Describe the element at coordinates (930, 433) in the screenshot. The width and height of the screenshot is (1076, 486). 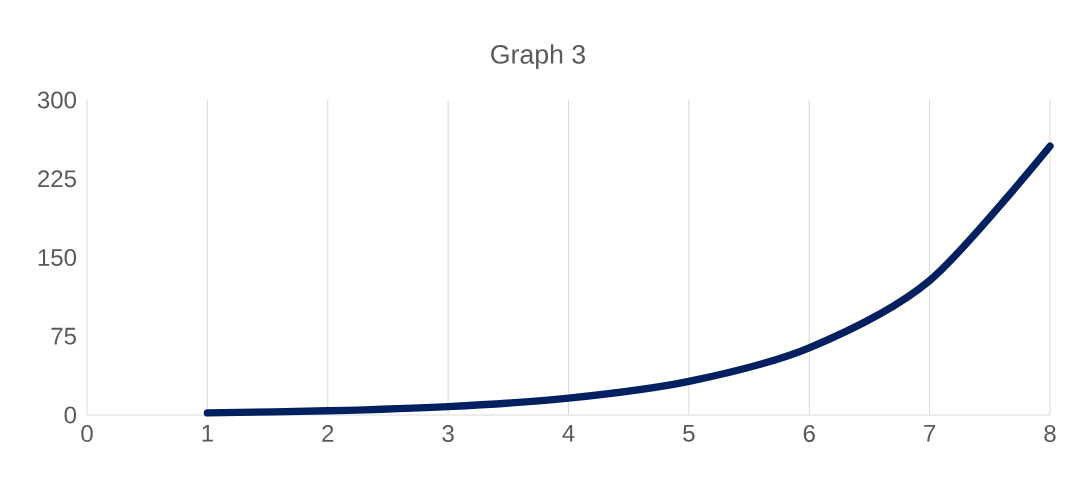
I see `x-tick-label: 7` at that location.